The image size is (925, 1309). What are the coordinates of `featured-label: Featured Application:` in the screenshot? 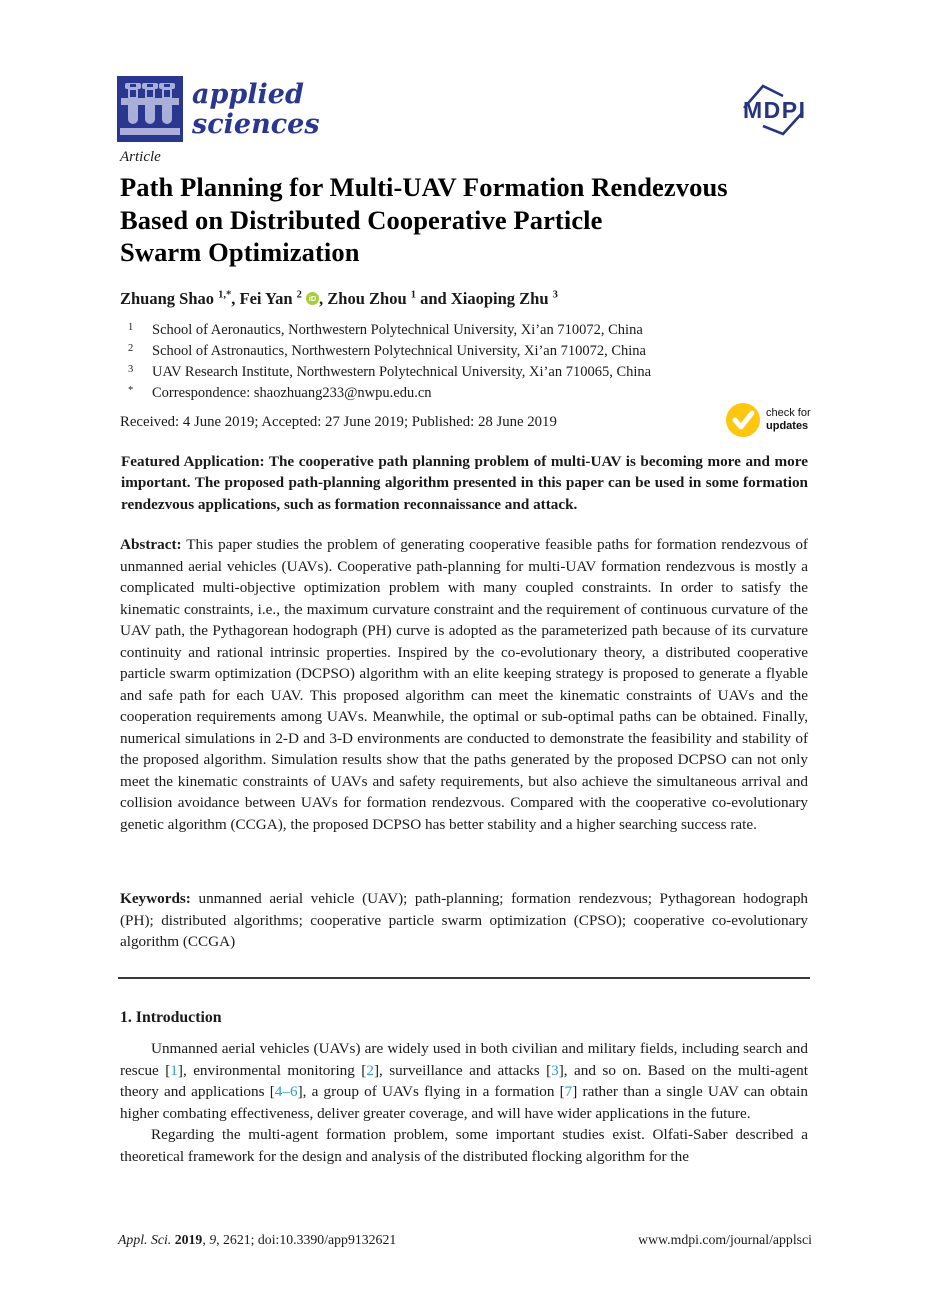 It's located at (193, 461).